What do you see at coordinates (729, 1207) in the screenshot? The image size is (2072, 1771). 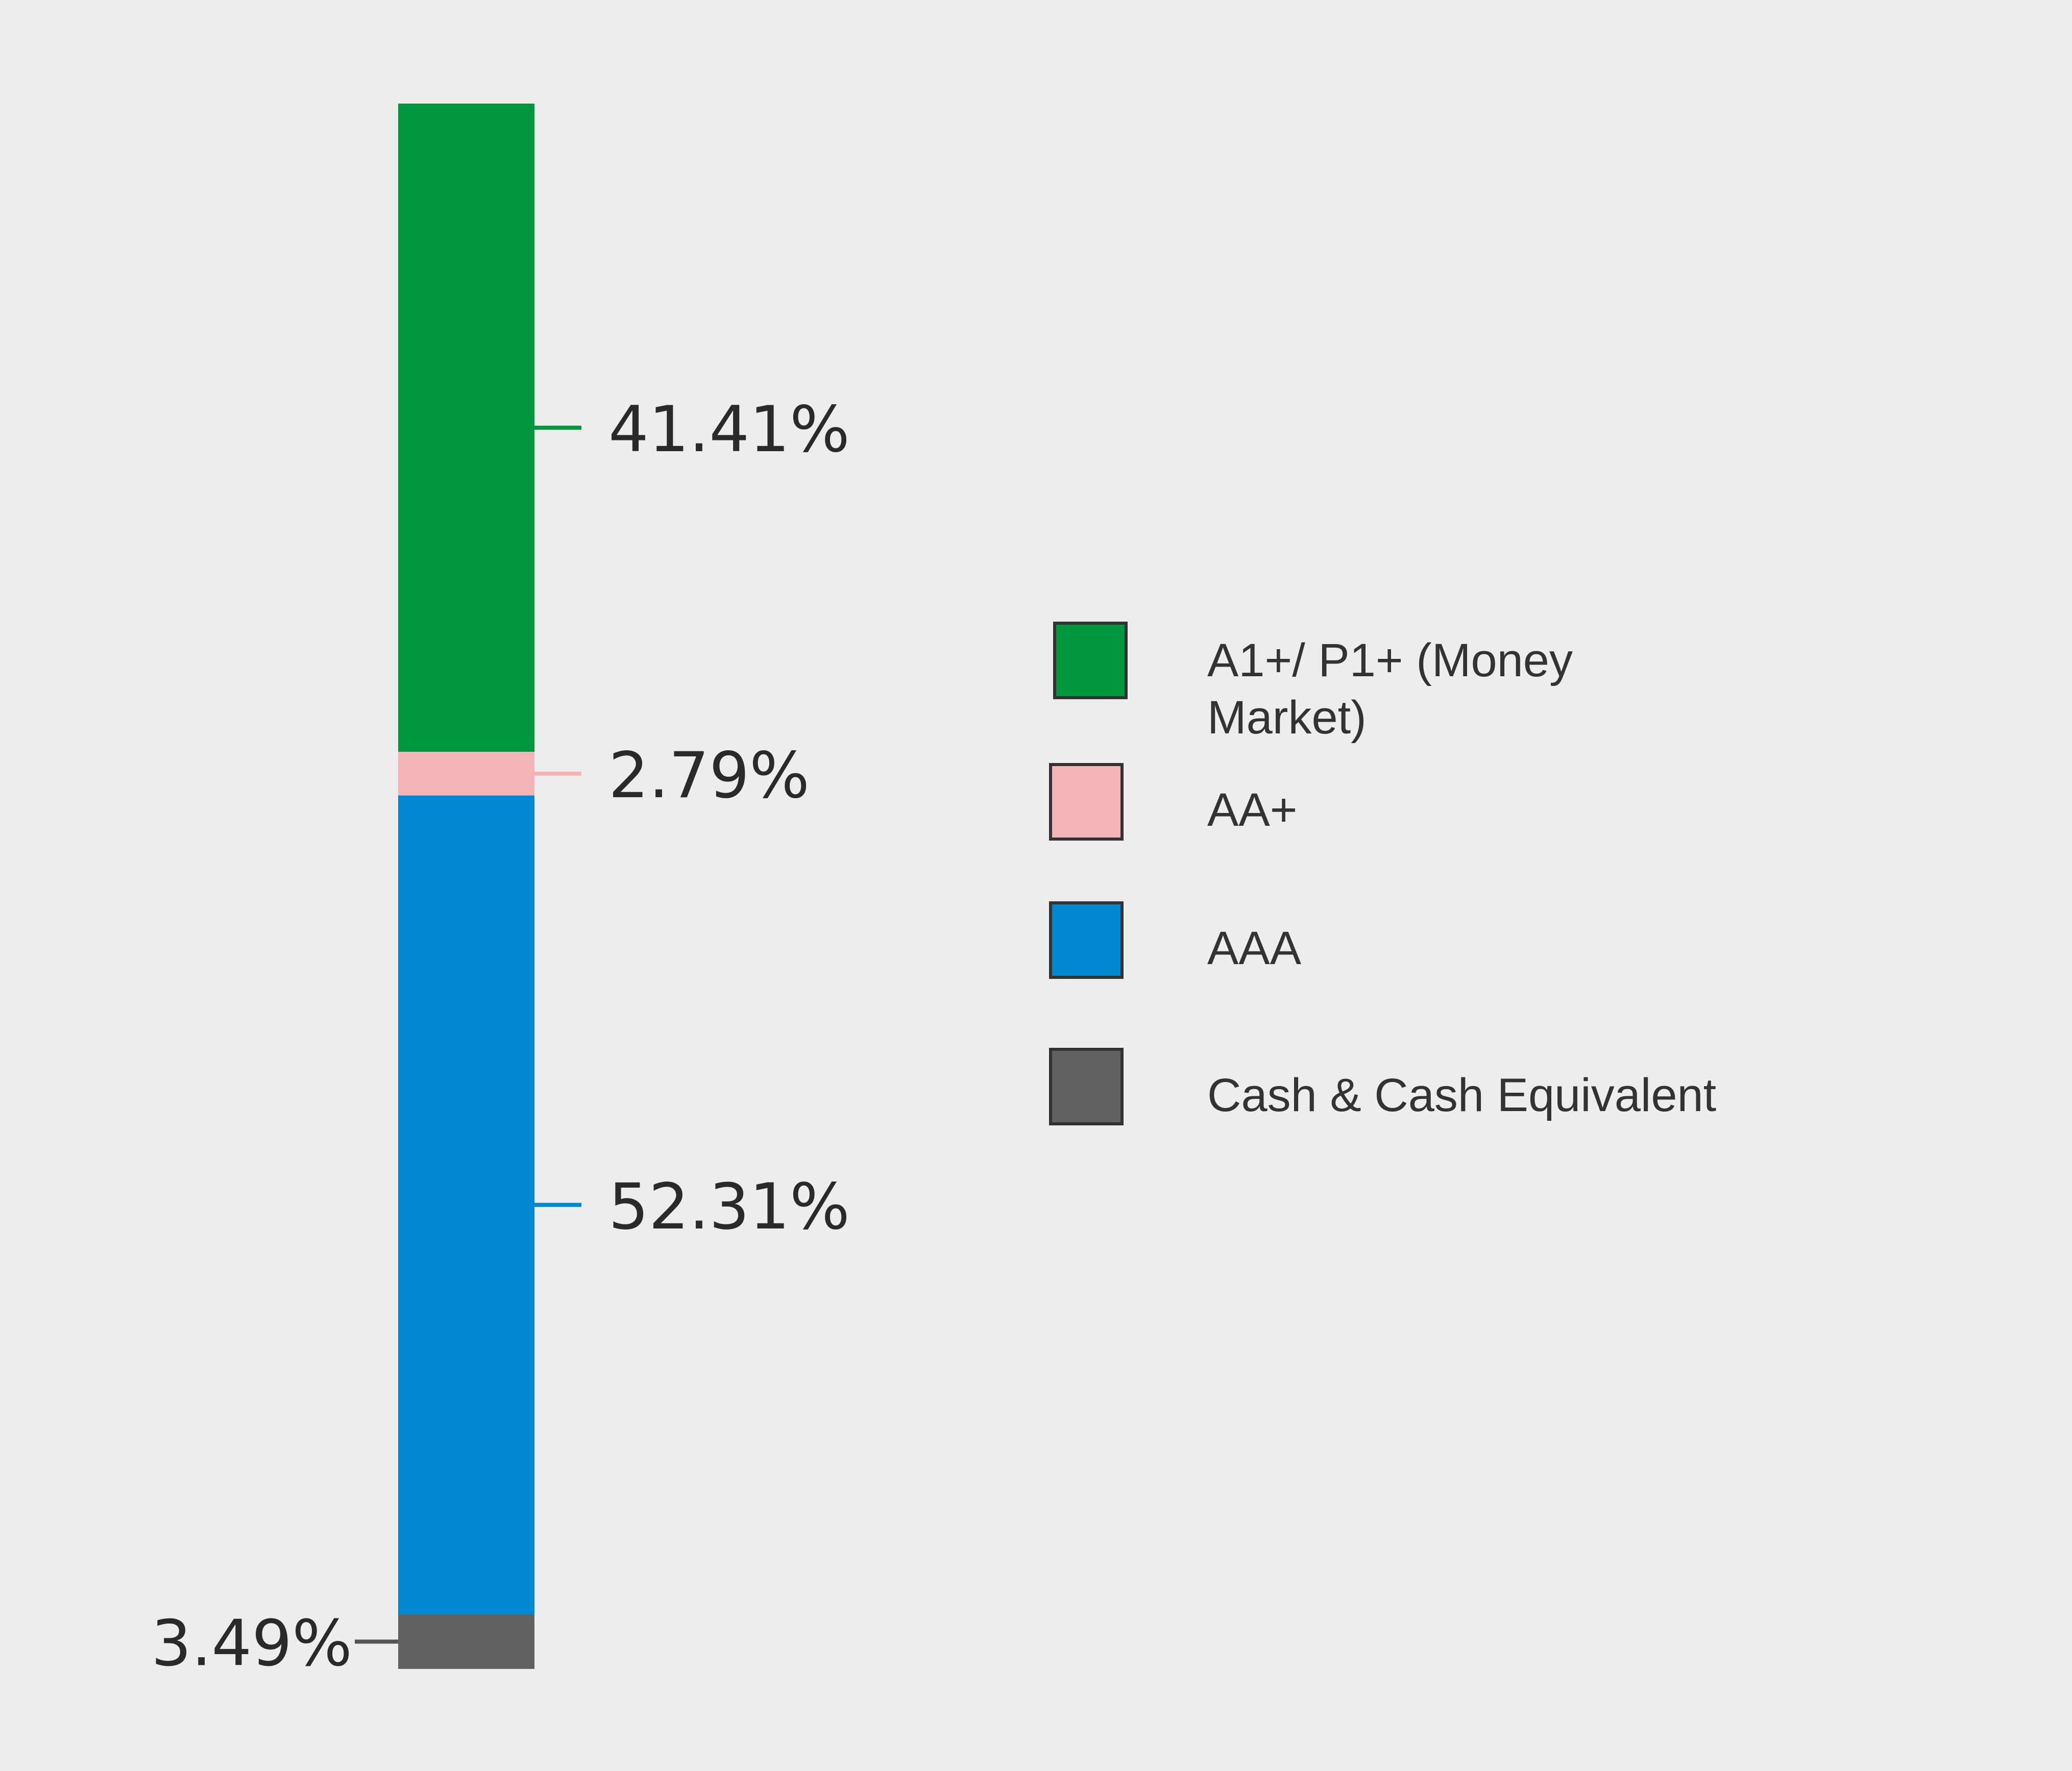 I see `data-label-aaa: 52.31%` at bounding box center [729, 1207].